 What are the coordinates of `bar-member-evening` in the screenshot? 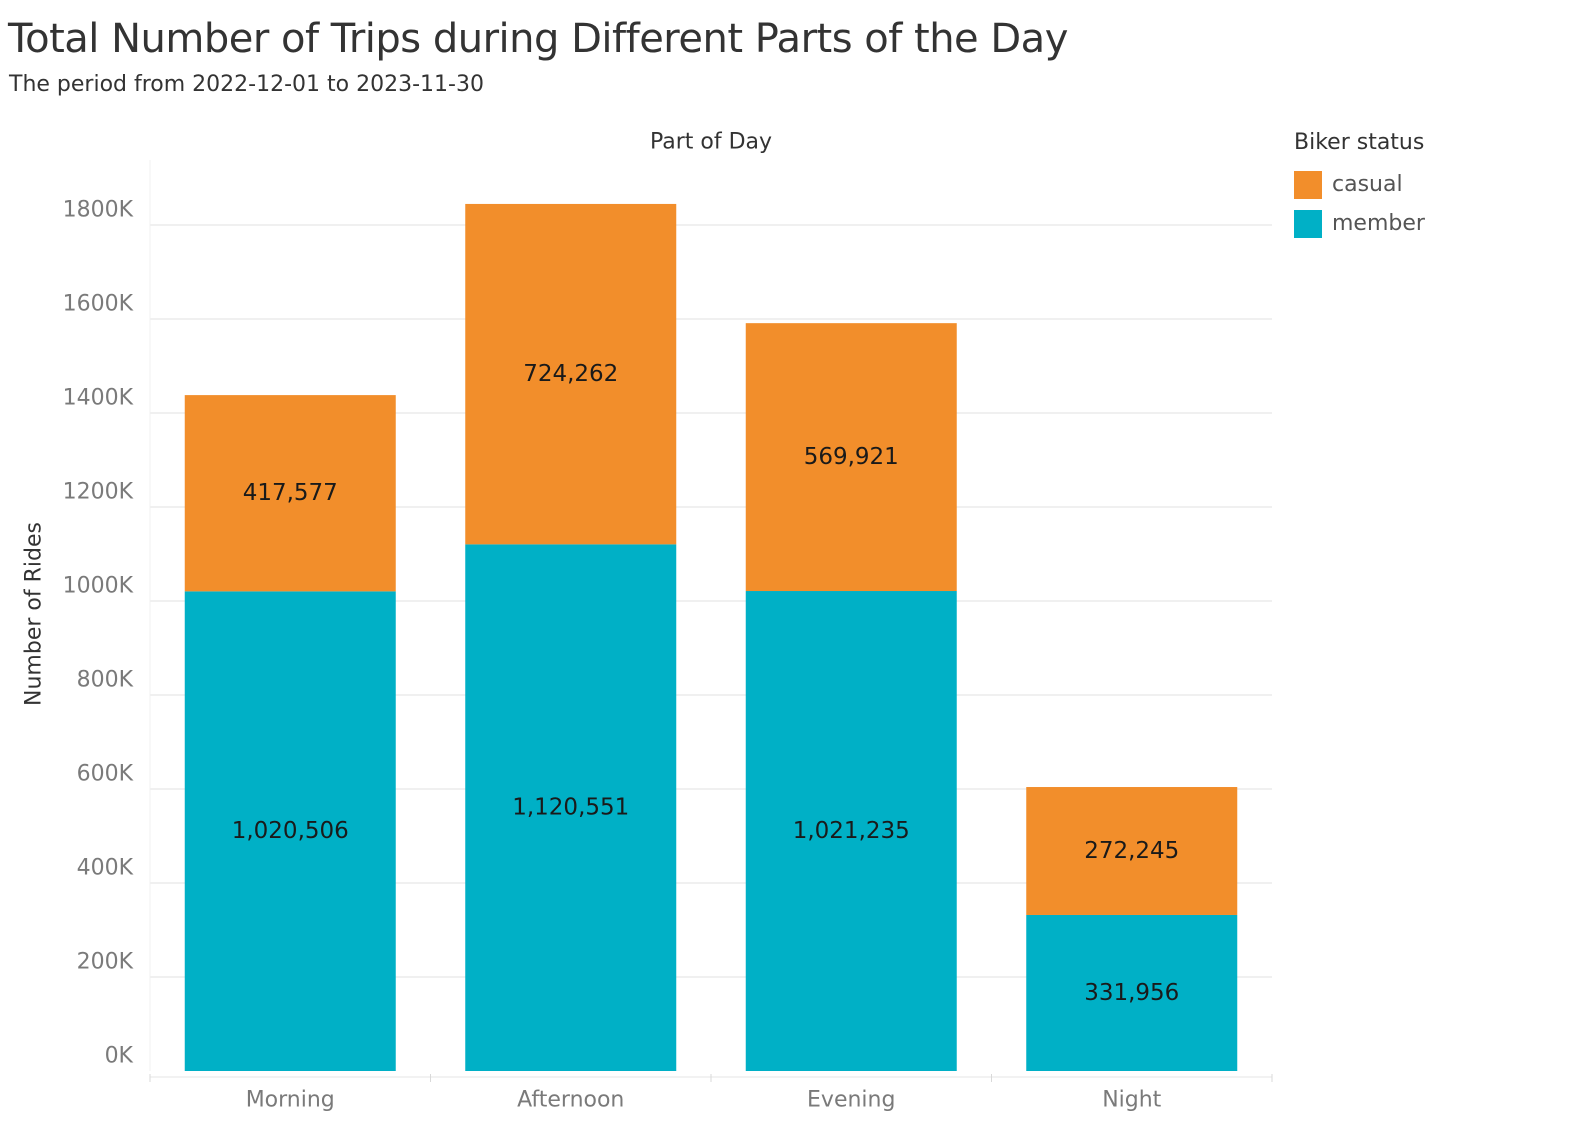 It's located at (851, 831).